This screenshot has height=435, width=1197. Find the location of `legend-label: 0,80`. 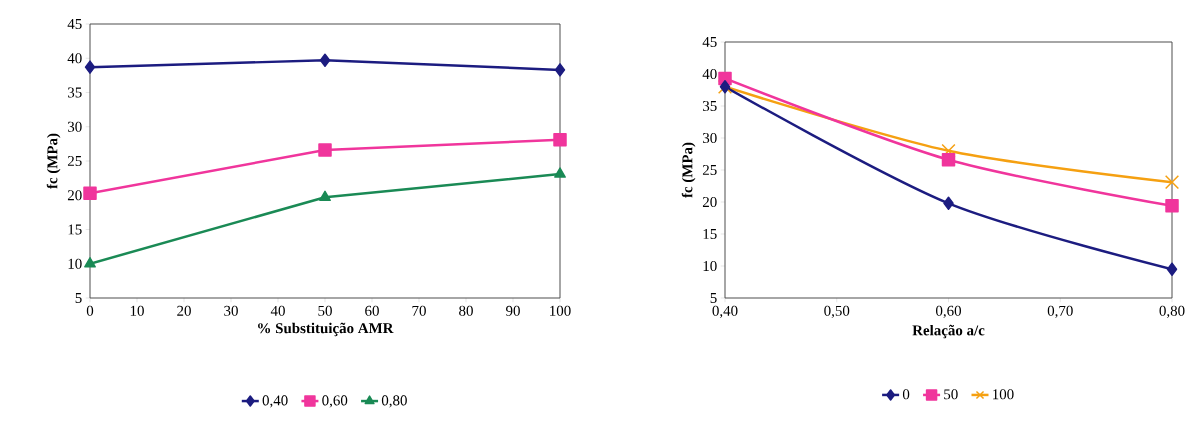

legend-label: 0,80 is located at coordinates (394, 401).